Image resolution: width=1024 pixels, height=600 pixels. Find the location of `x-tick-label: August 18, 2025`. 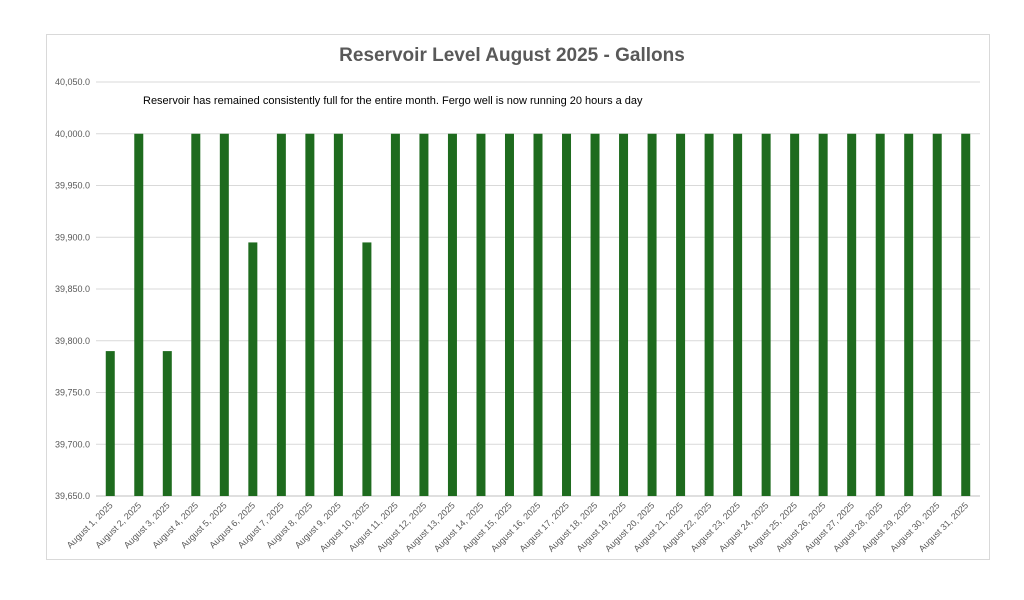

x-tick-label: August 18, 2025 is located at coordinates (572, 526).